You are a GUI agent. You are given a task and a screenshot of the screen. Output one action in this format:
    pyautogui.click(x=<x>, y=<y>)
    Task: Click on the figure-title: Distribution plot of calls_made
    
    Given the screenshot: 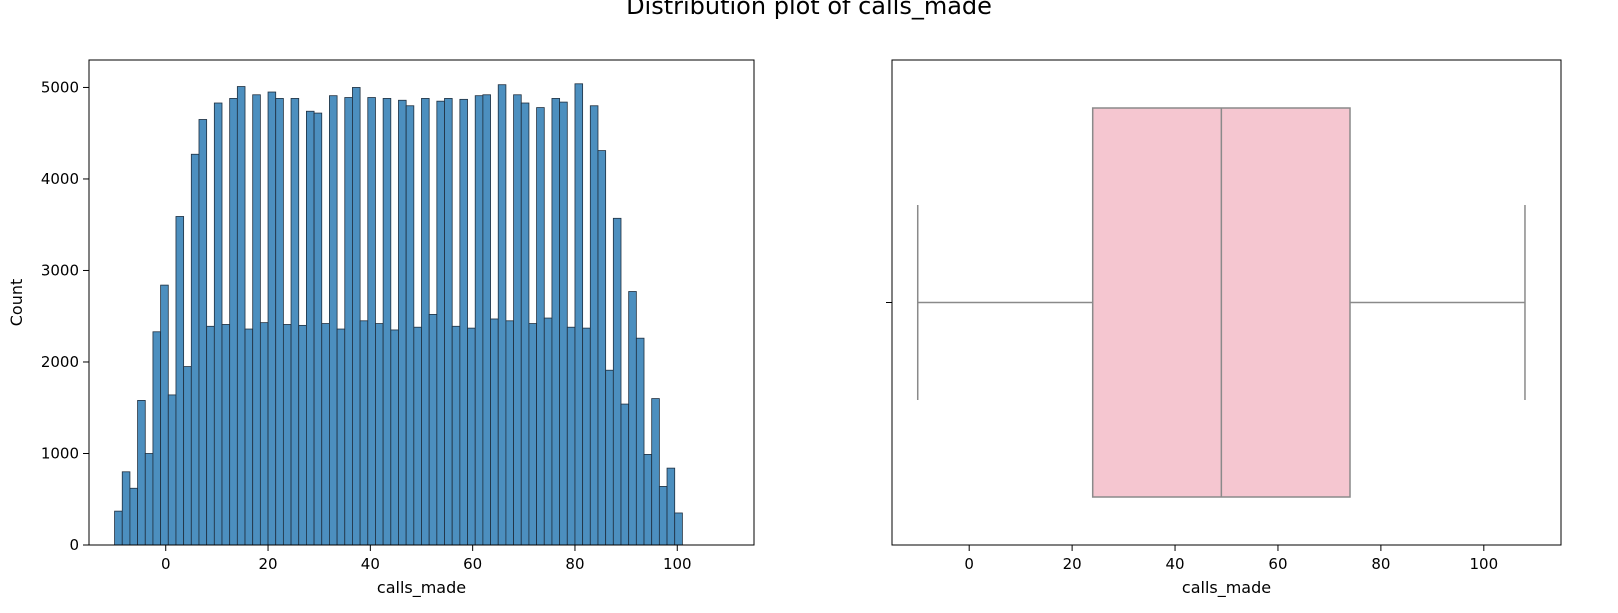 What is the action you would take?
    pyautogui.click(x=809, y=10)
    